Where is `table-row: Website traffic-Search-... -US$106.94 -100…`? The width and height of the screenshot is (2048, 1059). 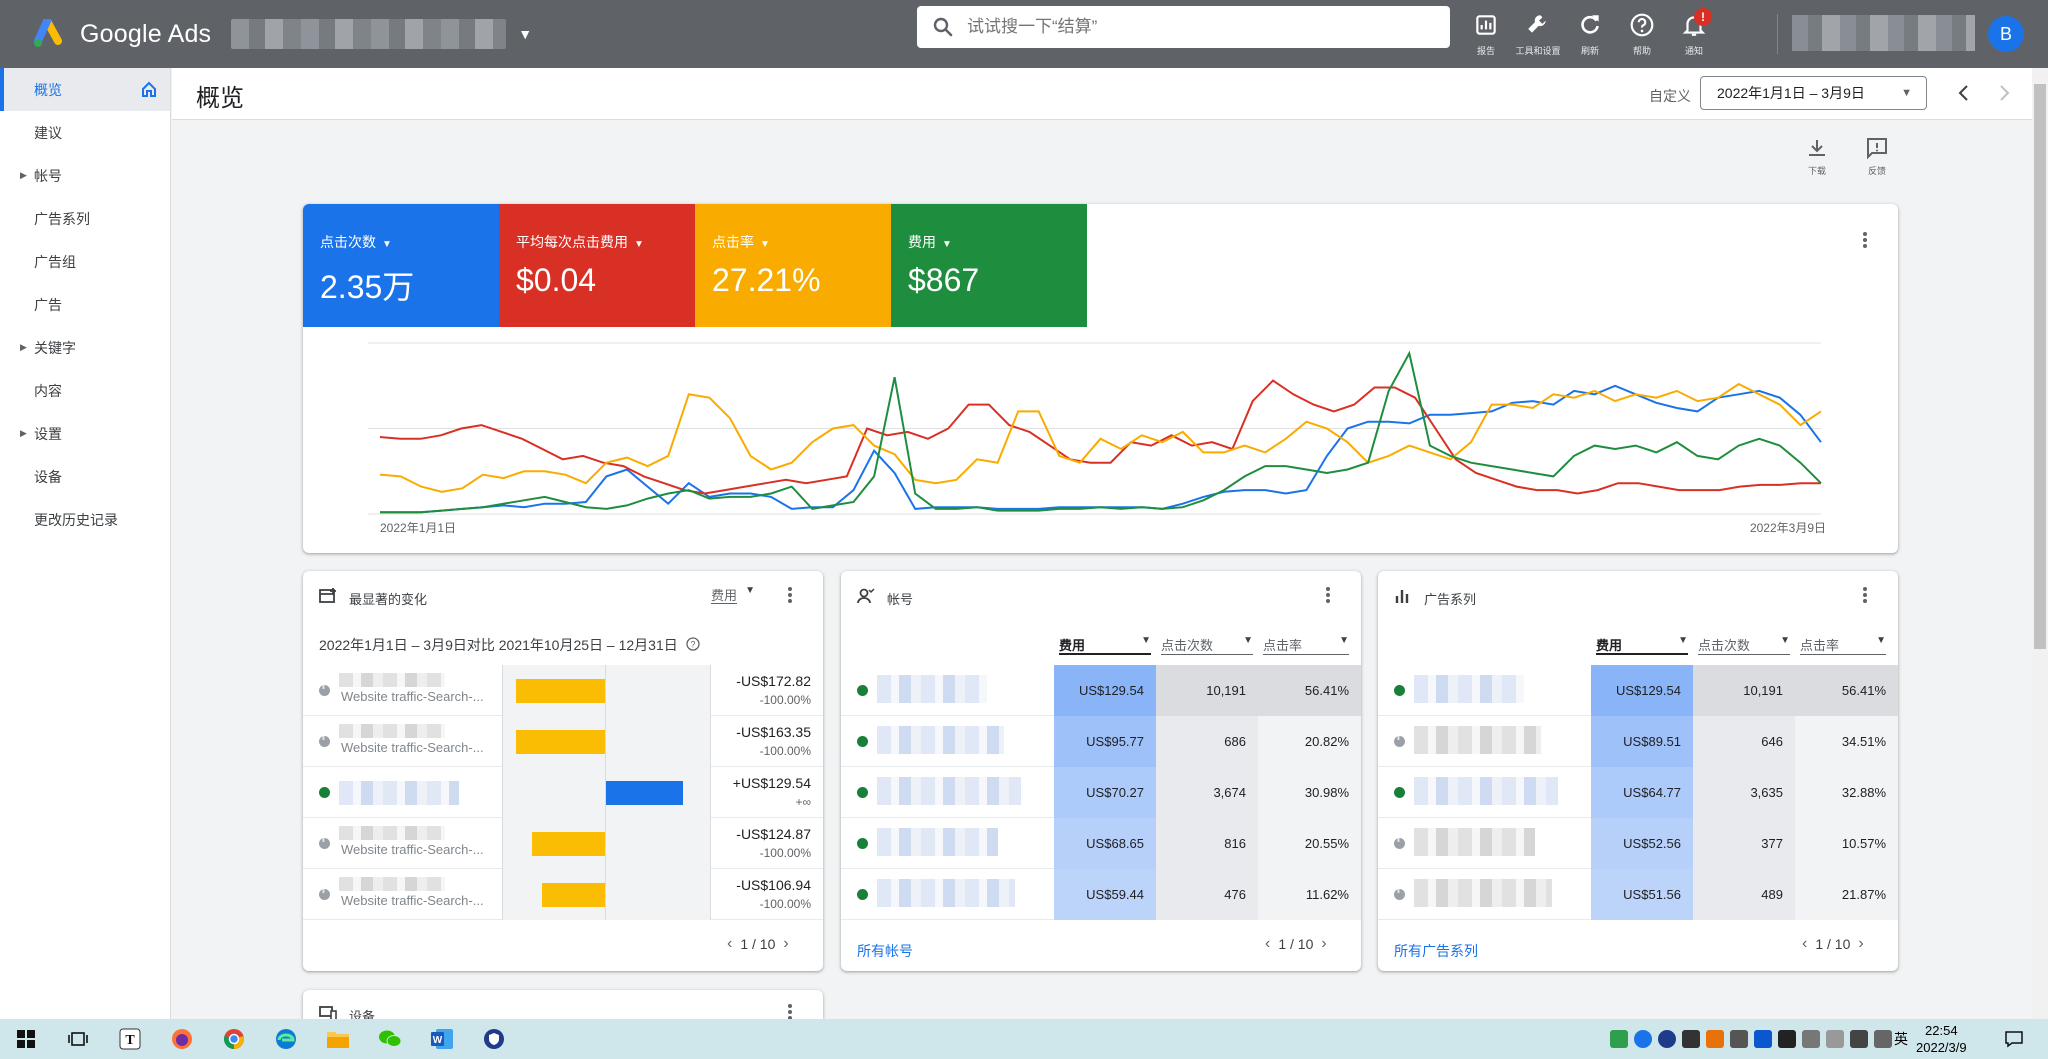
table-row: Website traffic-Search-... -US$106.94 -100… is located at coordinates (563, 894).